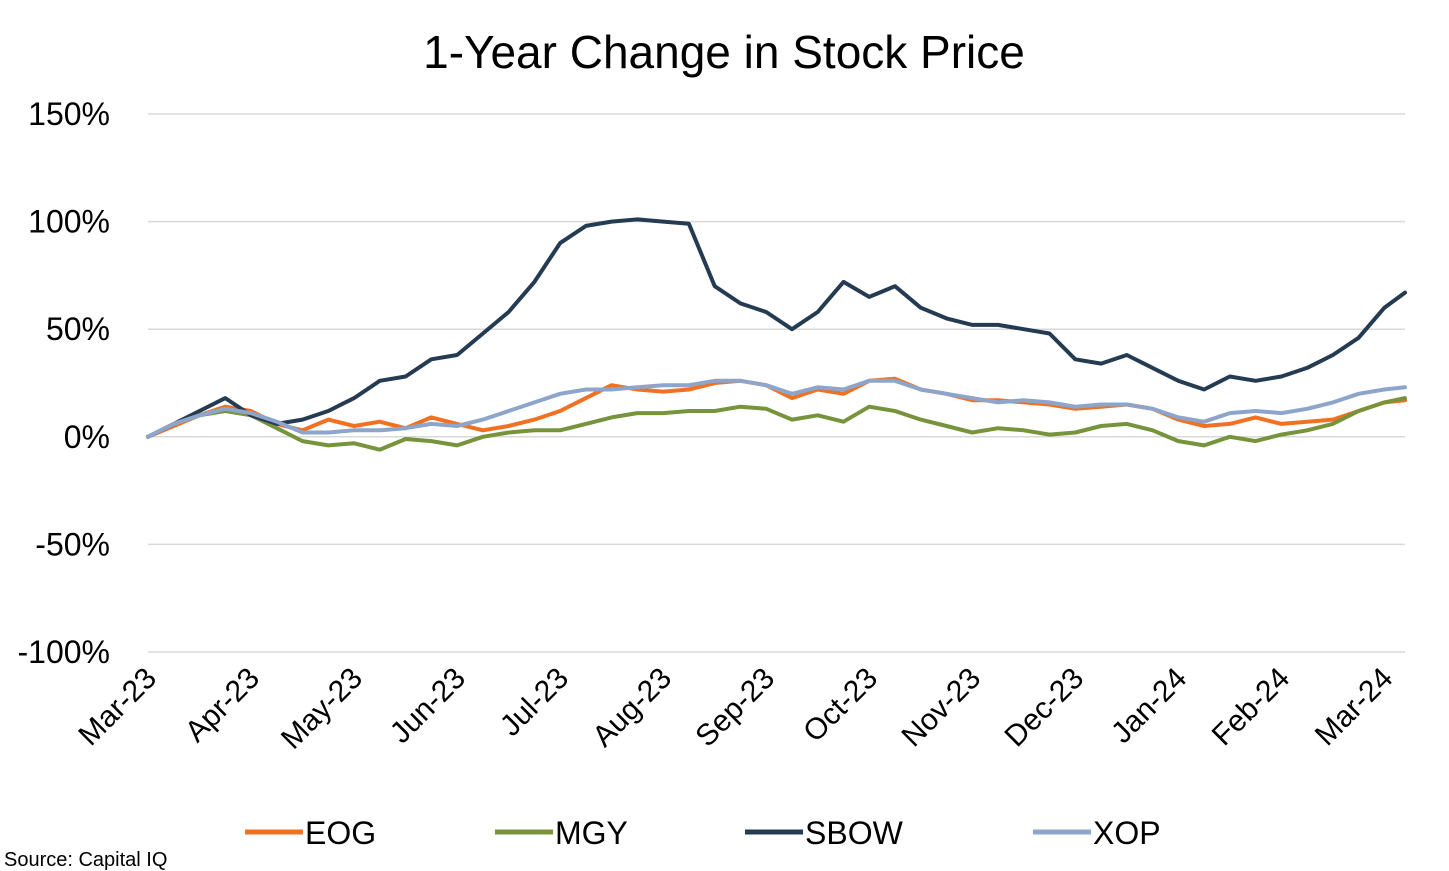  I want to click on y-tick-label: 150%, so click(69, 114).